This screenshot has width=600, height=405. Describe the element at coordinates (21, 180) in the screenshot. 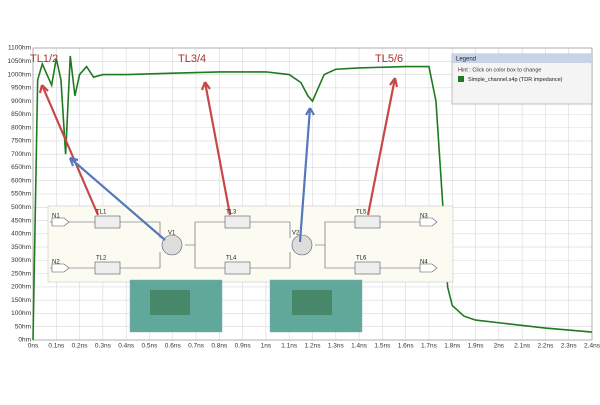

I see `y-tick-label: 600hm` at that location.